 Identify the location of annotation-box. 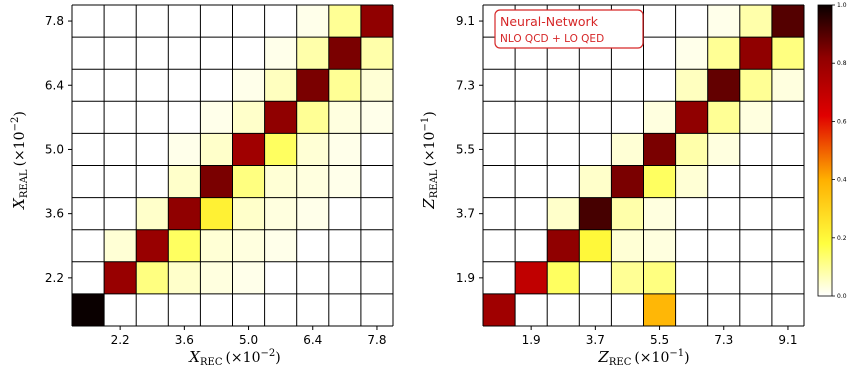
(569, 29).